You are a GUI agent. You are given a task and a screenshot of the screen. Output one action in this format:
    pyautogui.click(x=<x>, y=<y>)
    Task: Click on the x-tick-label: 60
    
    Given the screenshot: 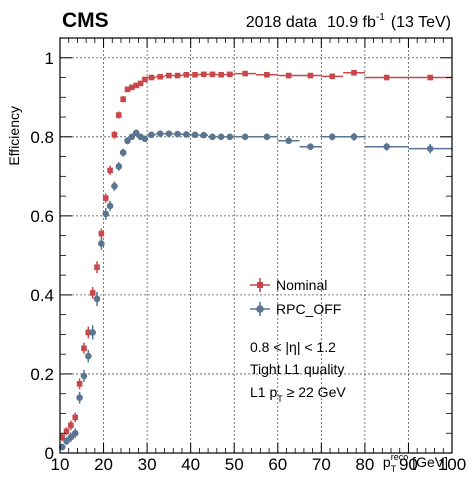 What is the action you would take?
    pyautogui.click(x=277, y=464)
    